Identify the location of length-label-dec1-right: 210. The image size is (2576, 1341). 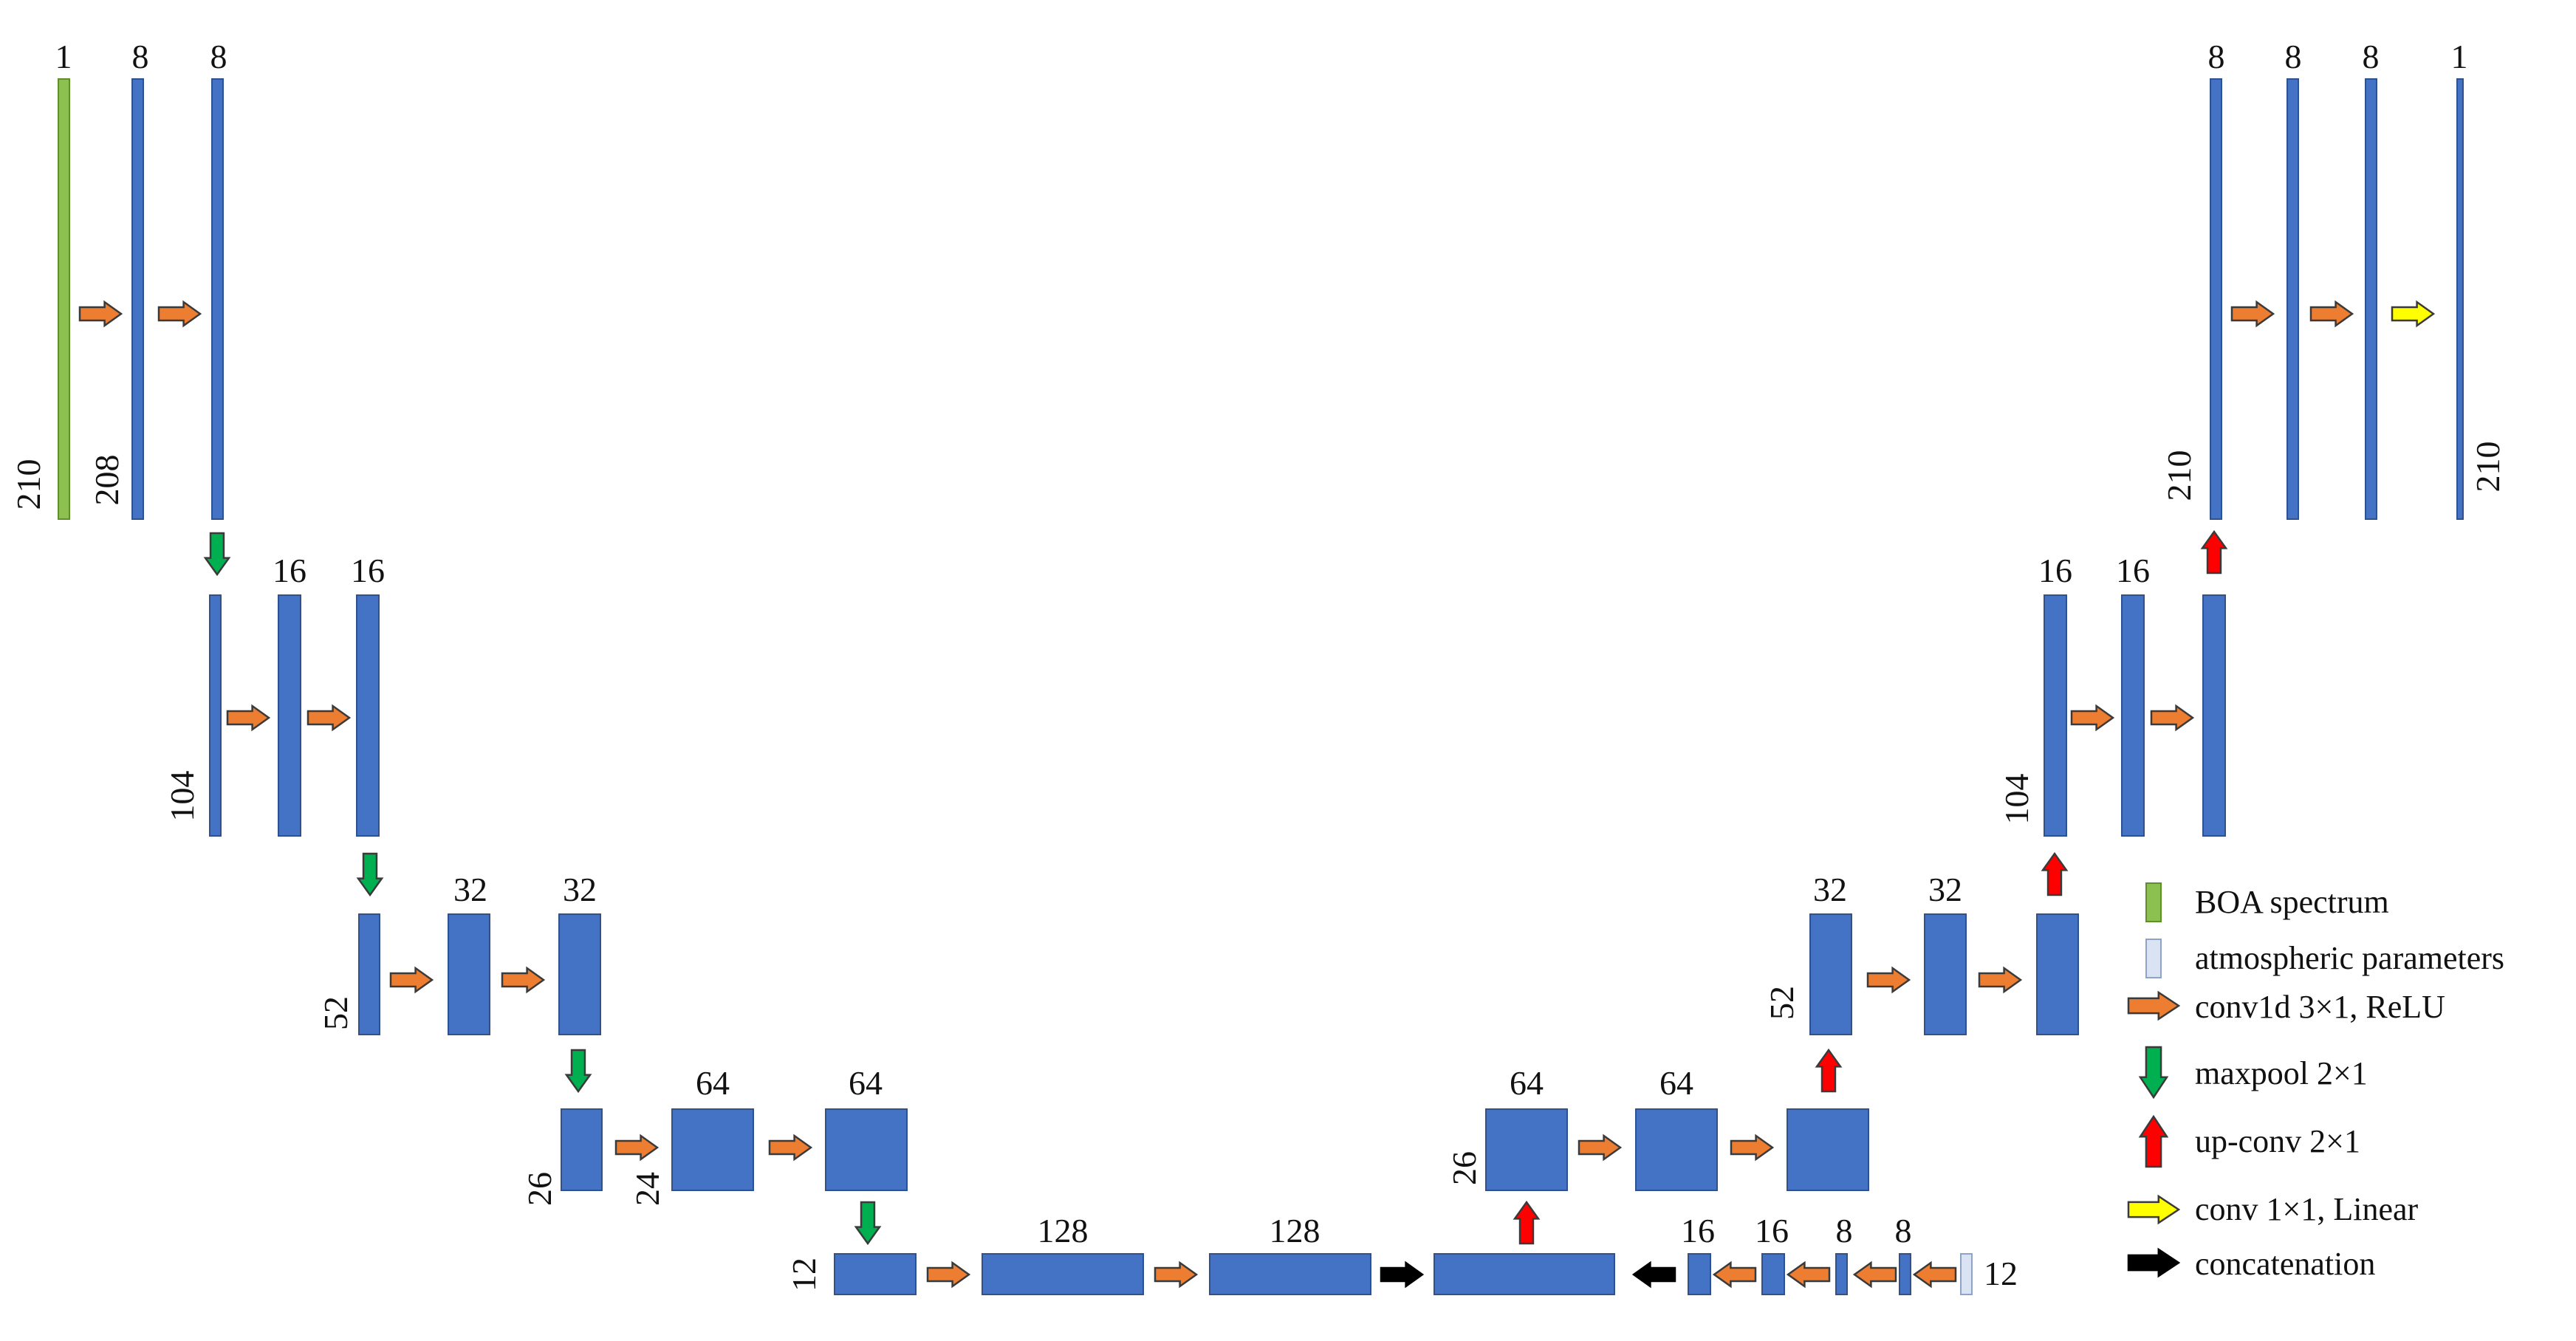
(2488, 468).